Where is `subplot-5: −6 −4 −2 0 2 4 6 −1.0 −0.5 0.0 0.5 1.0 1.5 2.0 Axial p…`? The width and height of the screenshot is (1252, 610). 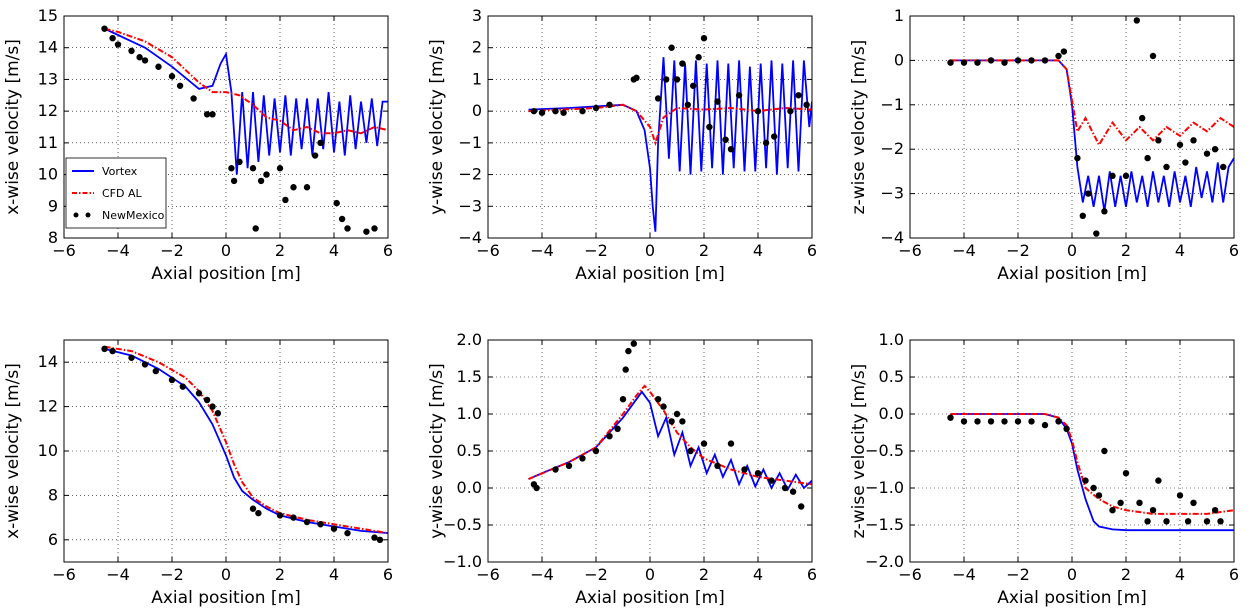
subplot-5: −6 −4 −2 0 2 4 6 −1.0 −0.5 0.0 0.5 1.0 1.5 2.0 Axial p… is located at coordinates (622, 469).